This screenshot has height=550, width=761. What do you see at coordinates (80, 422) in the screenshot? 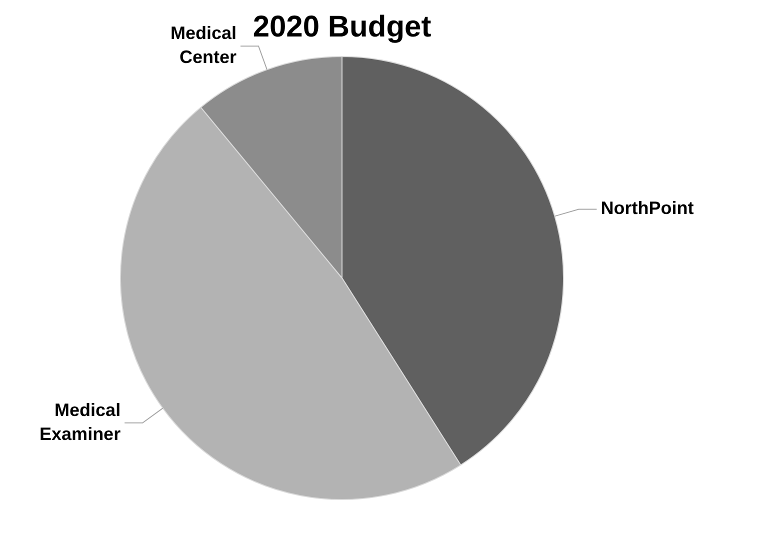
I see `slice-label: Medical Examiner` at bounding box center [80, 422].